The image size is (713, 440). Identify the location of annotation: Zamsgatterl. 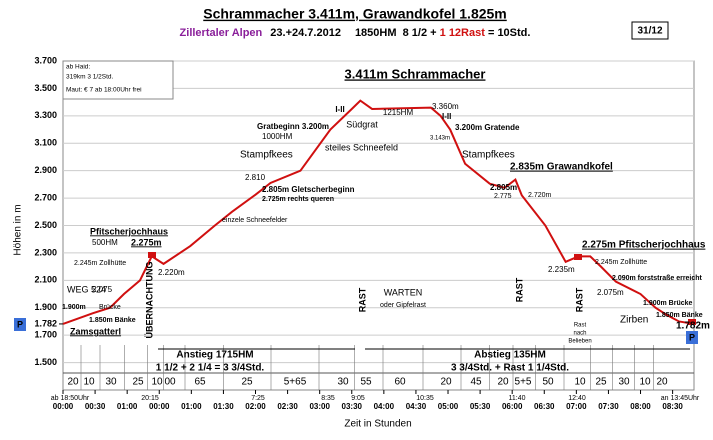
(95, 331).